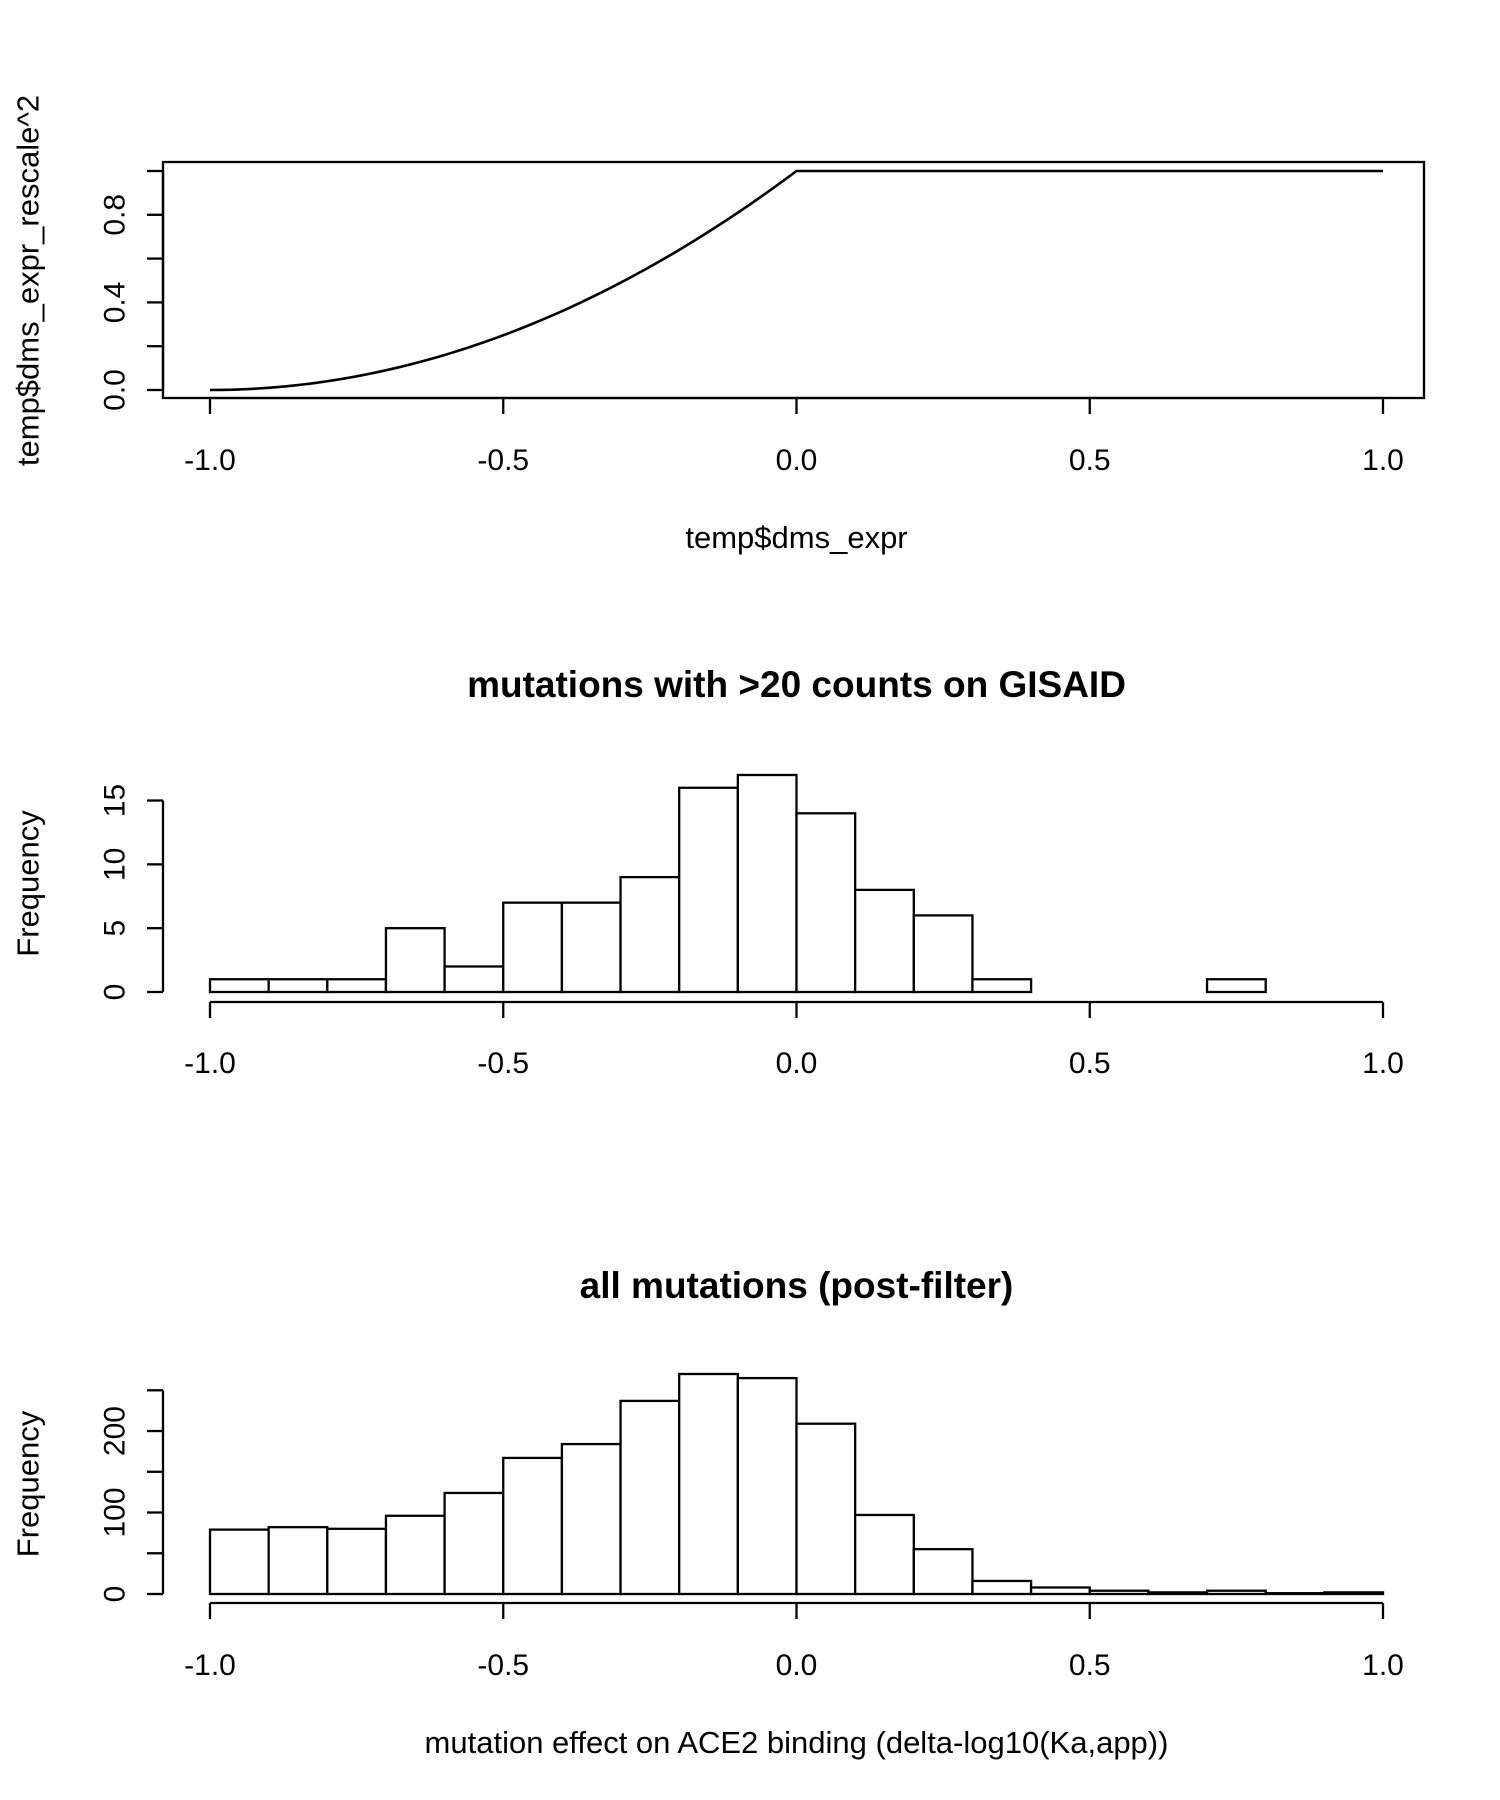  Describe the element at coordinates (115, 1431) in the screenshot. I see `y-tick-label: 200` at that location.